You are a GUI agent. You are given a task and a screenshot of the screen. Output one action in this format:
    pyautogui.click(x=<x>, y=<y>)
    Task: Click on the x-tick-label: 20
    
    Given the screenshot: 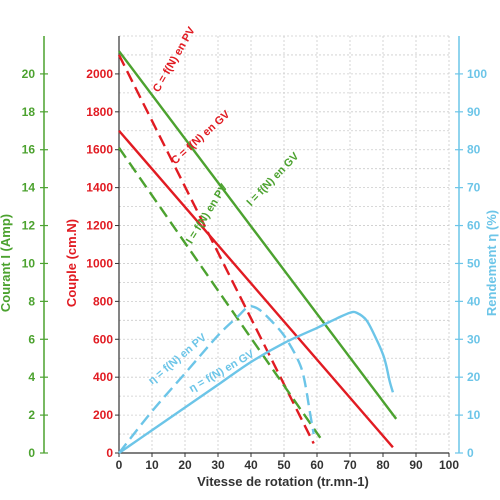 What is the action you would take?
    pyautogui.click(x=185, y=465)
    